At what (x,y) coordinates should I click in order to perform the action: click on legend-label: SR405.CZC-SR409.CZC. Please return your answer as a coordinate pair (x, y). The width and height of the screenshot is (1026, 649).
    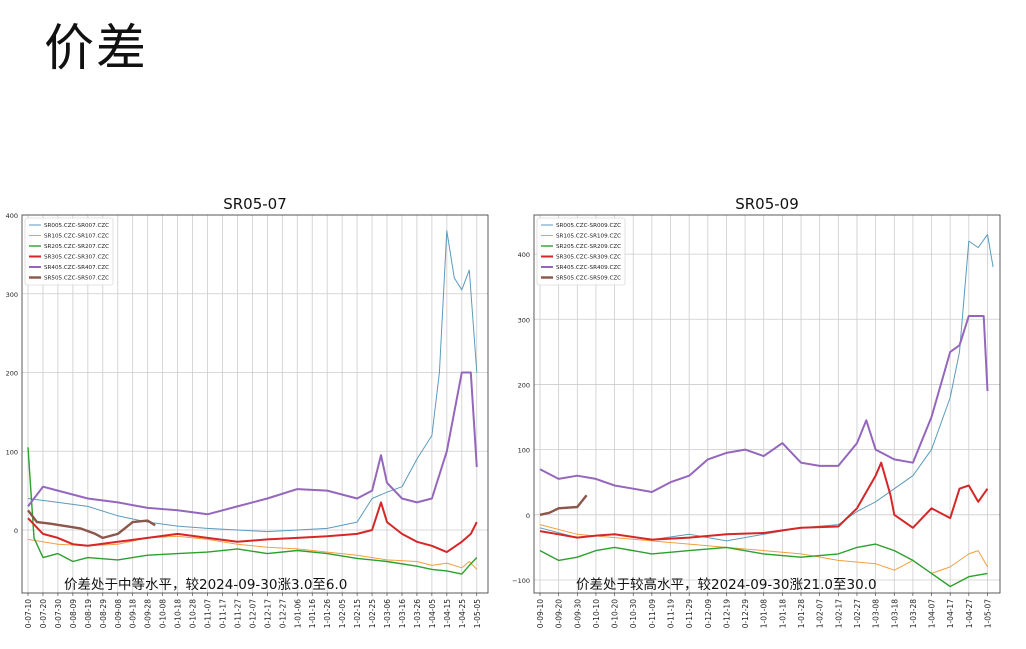
    Looking at the image, I should click on (588, 268).